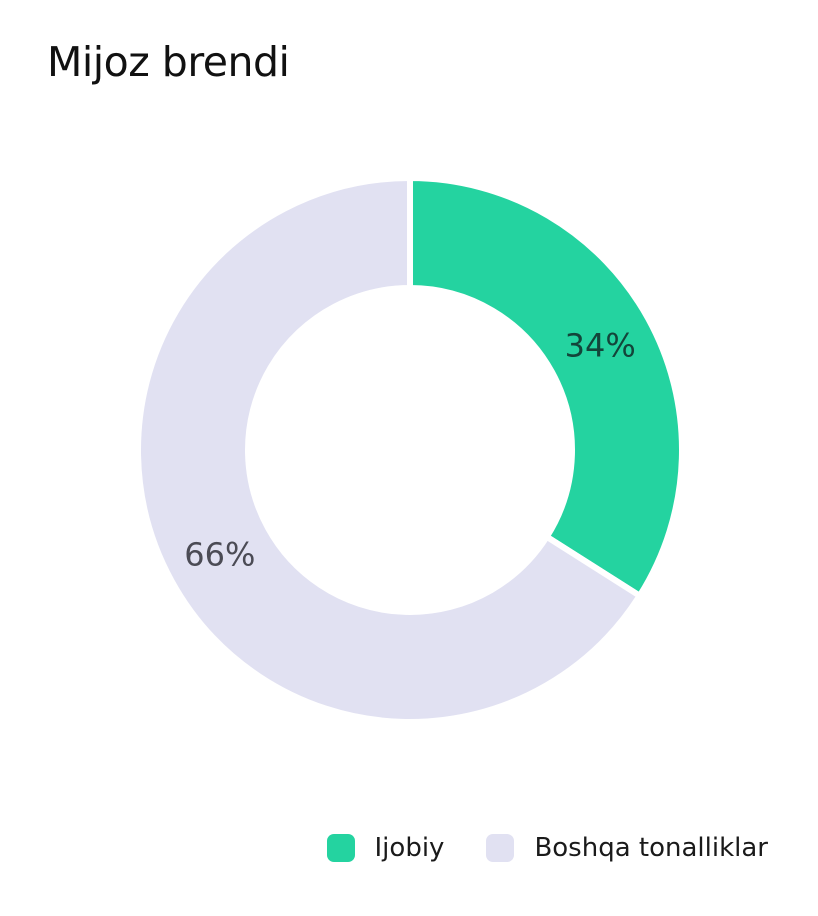 The height and width of the screenshot is (916, 818). What do you see at coordinates (600, 345) in the screenshot?
I see `slice-label-ijobiy: 34%` at bounding box center [600, 345].